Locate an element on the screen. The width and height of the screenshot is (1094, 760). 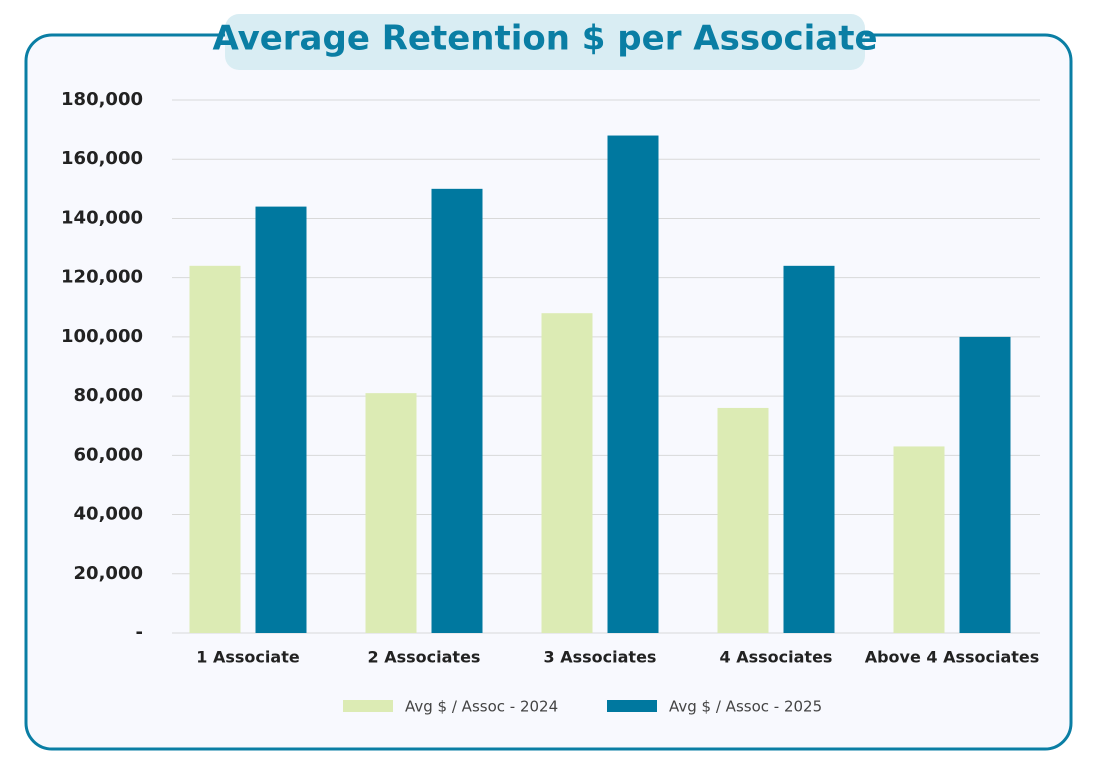
x-tick-label: 2 Associates is located at coordinates (424, 657).